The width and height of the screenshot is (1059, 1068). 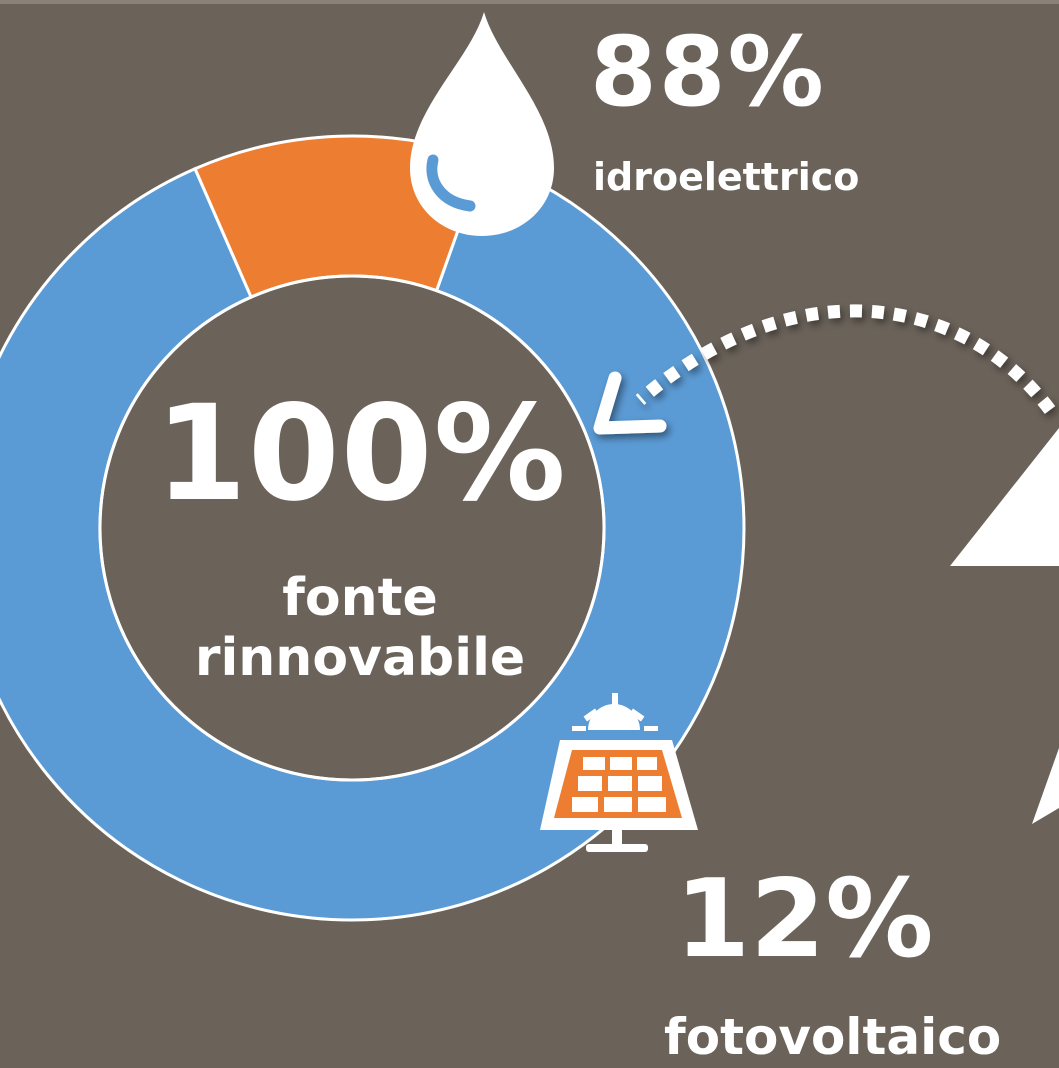 I want to click on top-border, so click(x=529, y=2).